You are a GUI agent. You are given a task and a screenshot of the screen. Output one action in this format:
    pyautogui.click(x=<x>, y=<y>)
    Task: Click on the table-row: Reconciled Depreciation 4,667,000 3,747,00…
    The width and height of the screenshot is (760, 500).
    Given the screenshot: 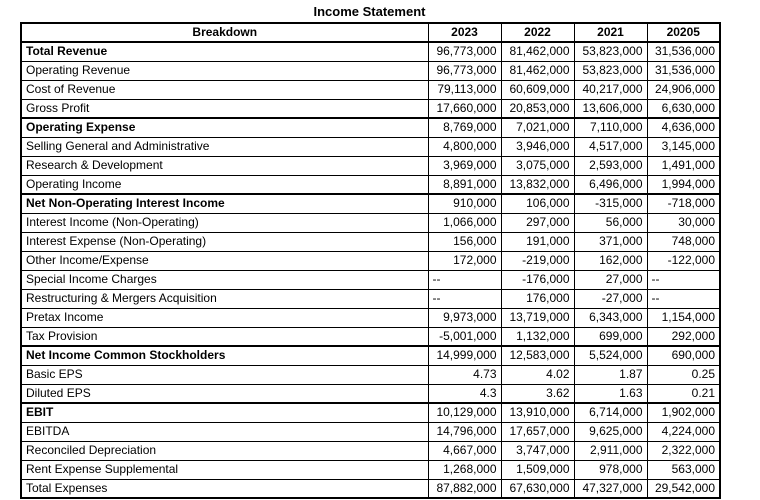 What is the action you would take?
    pyautogui.click(x=370, y=450)
    